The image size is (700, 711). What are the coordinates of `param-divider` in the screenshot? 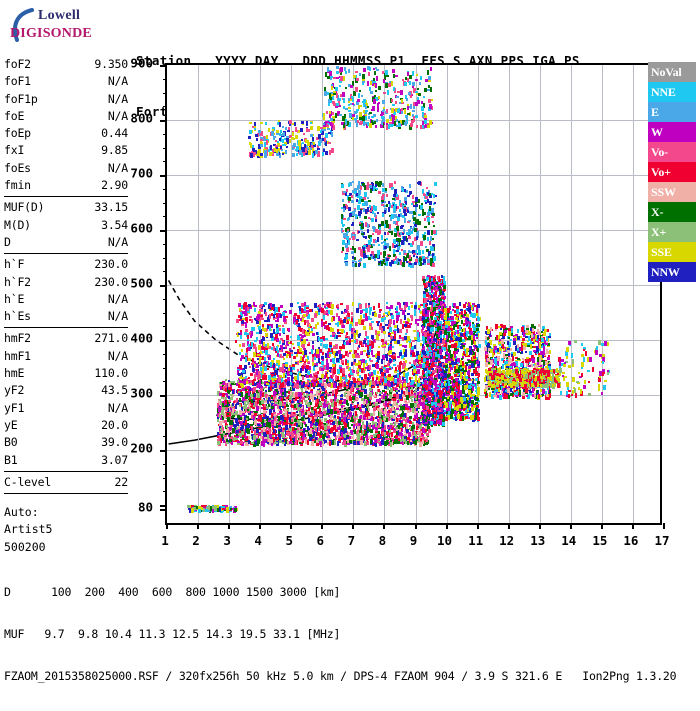 It's located at (66, 494).